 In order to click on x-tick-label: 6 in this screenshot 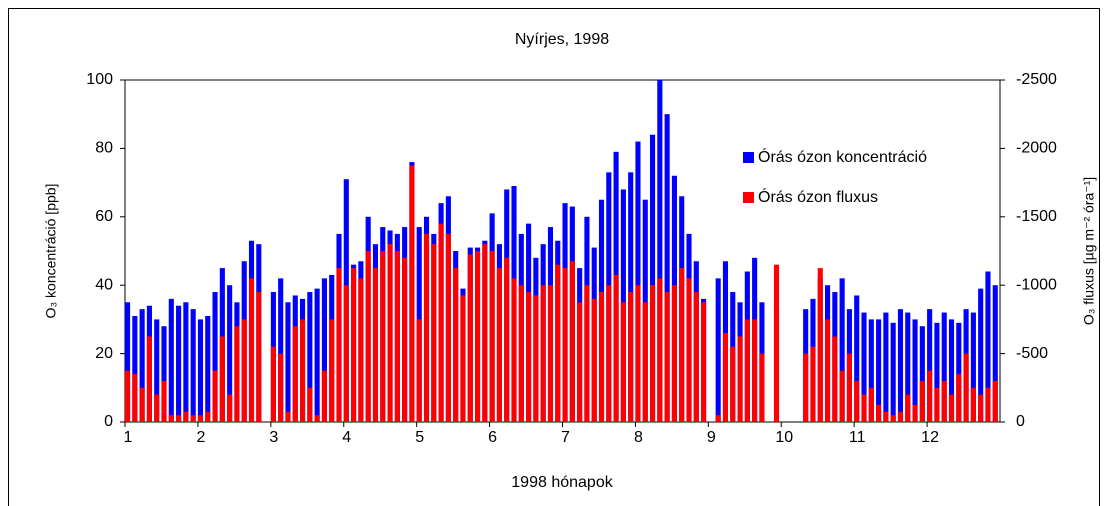, I will do `click(492, 437)`.